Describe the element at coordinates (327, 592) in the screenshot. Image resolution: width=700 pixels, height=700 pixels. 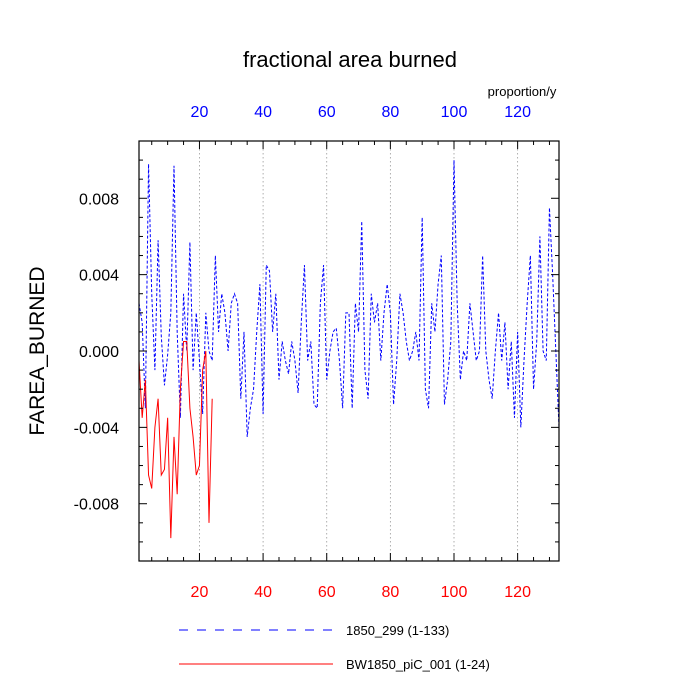
I see `x-tick-label-bottom: 60` at that location.